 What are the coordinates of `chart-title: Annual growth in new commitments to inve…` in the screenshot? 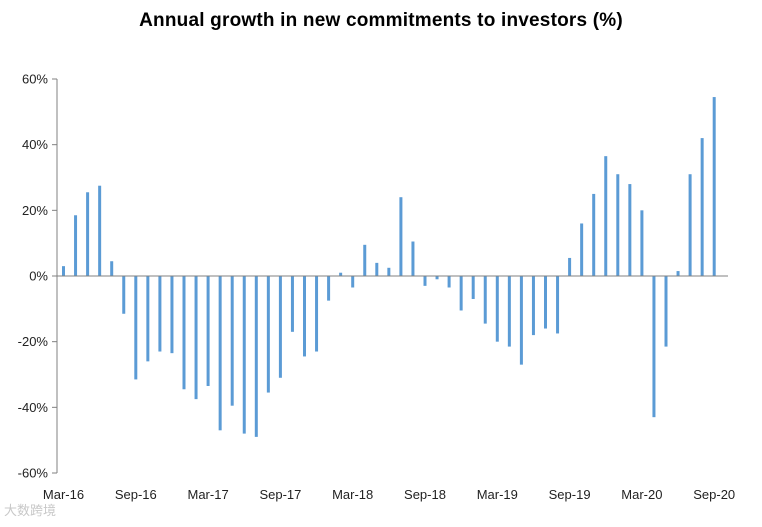 It's located at (381, 20).